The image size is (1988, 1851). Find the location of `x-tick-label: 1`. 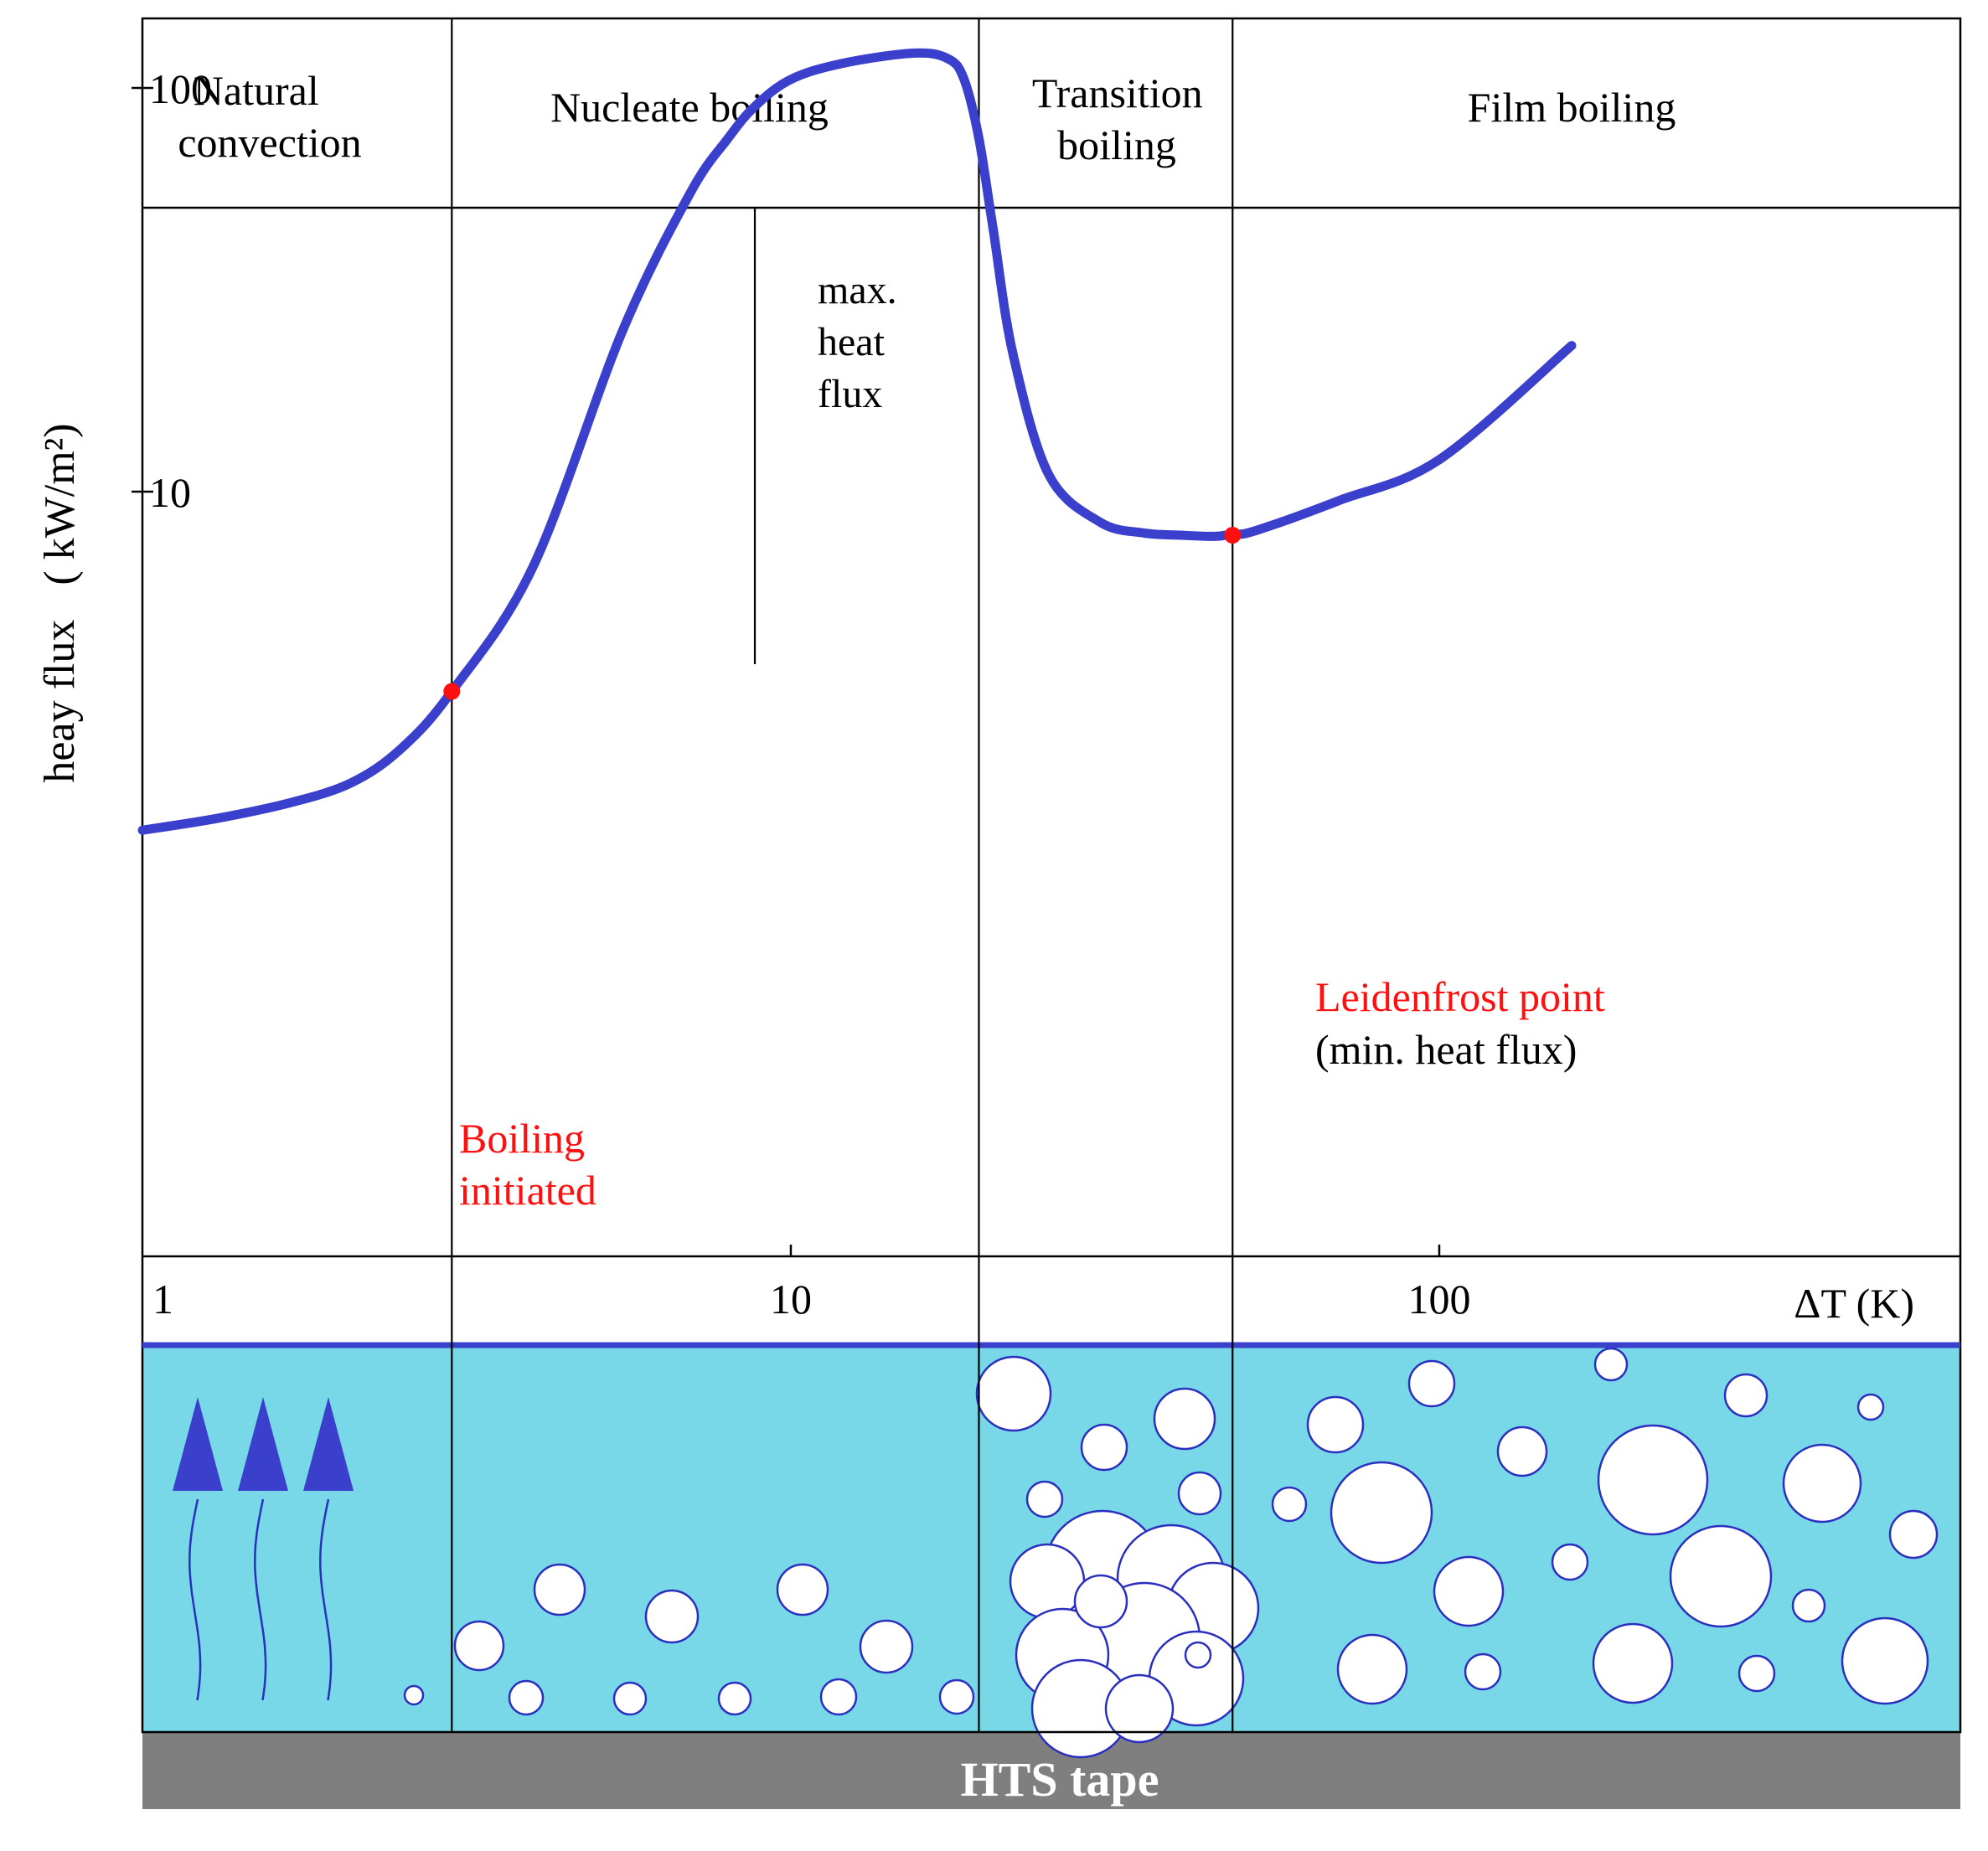

x-tick-label: 1 is located at coordinates (163, 1299).